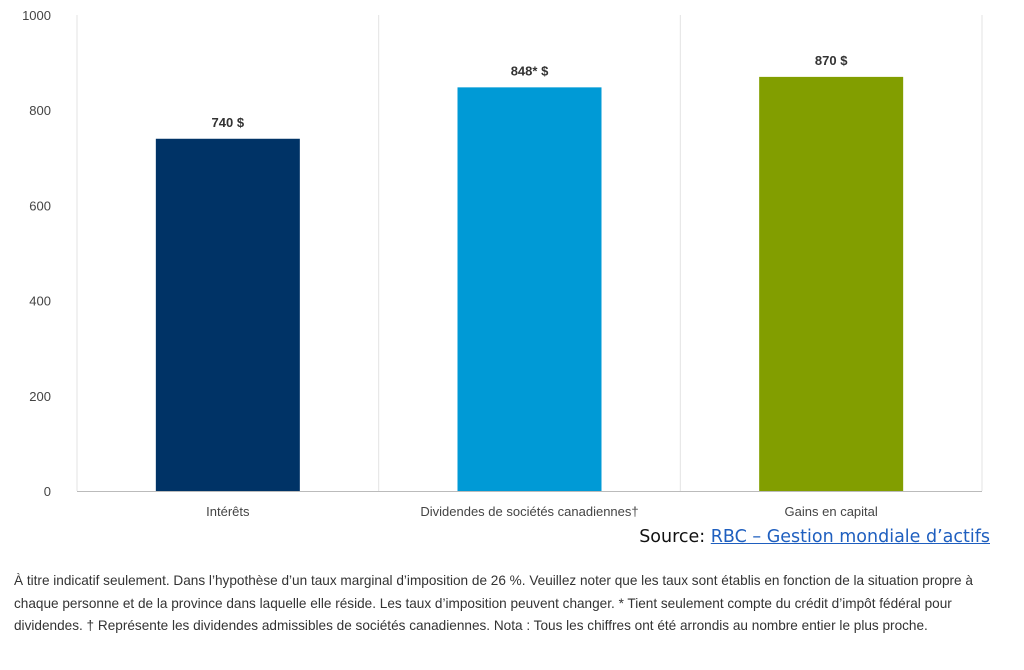 This screenshot has height=670, width=1024. What do you see at coordinates (40, 205) in the screenshot?
I see `y-tick-label: 600` at bounding box center [40, 205].